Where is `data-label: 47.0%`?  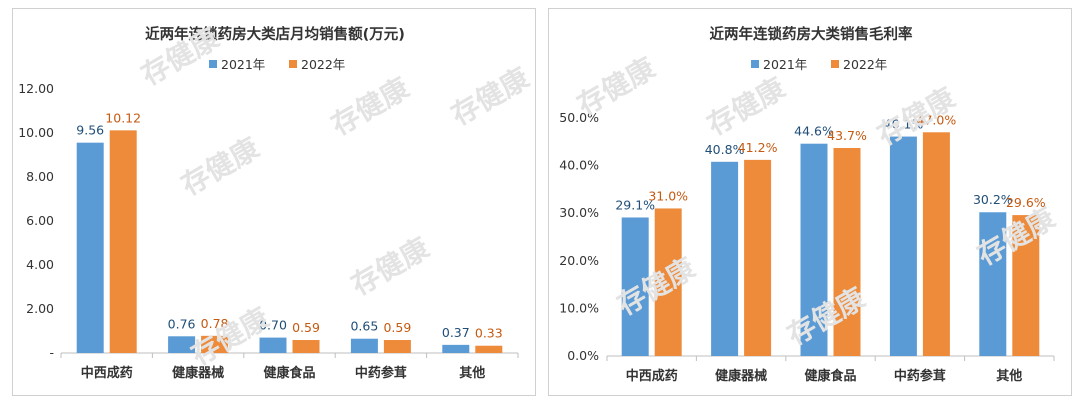
data-label: 47.0% is located at coordinates (937, 119).